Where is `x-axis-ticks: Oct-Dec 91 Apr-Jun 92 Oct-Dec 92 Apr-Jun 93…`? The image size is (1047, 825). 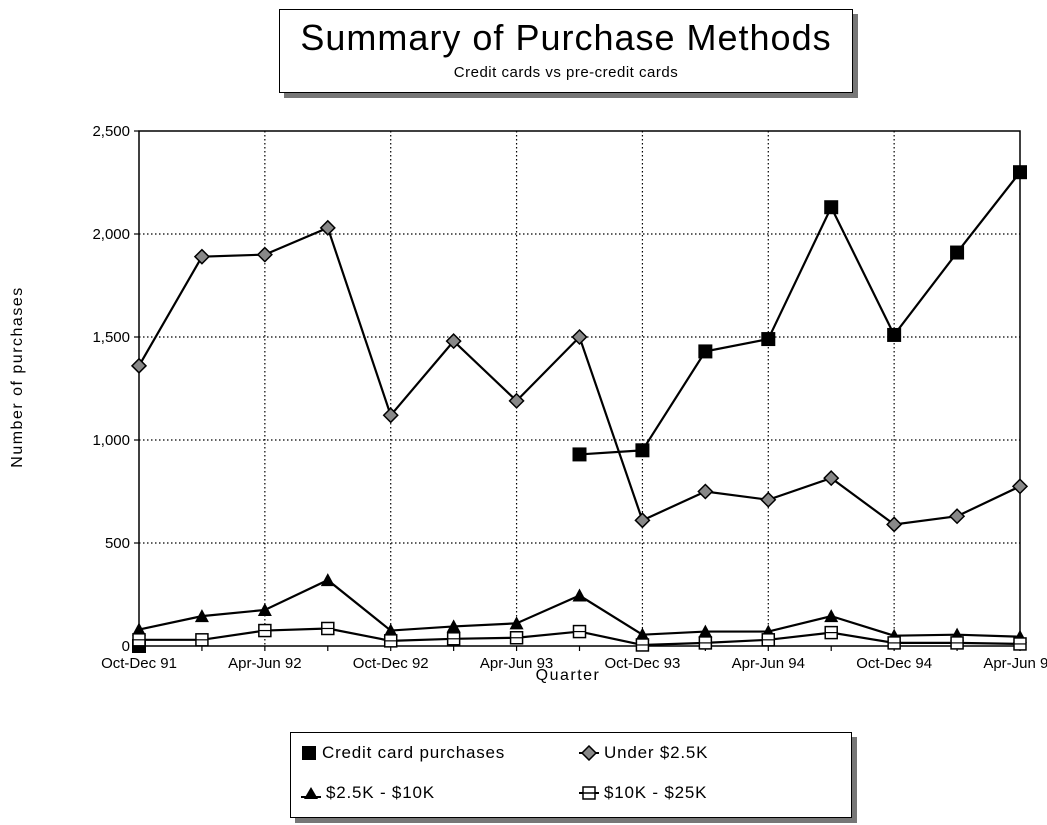
x-axis-ticks: Oct-Dec 91 Apr-Jun 92 Oct-Dec 92 Apr-Jun 93… is located at coordinates (574, 659).